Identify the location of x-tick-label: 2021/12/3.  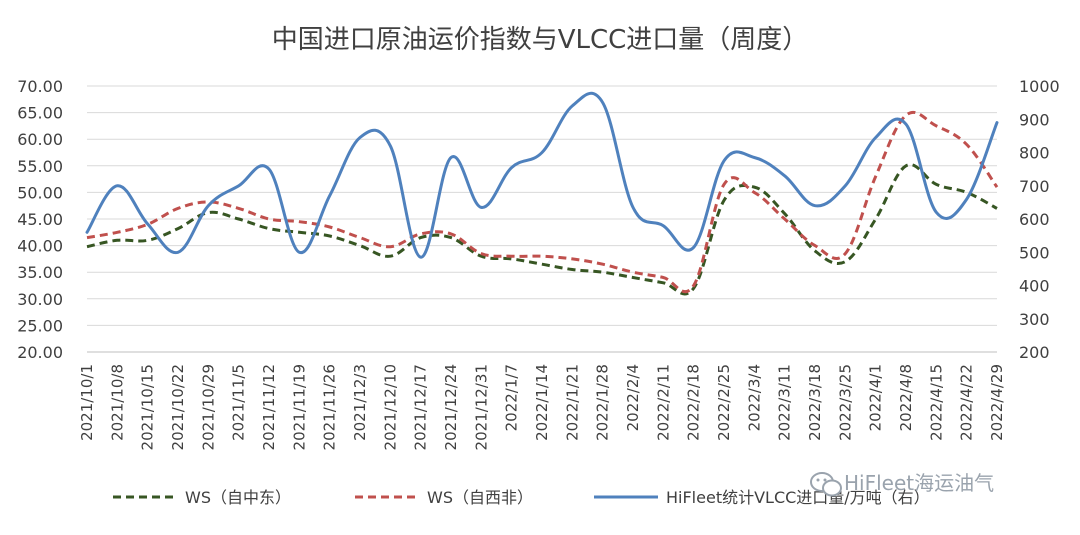
(360, 402).